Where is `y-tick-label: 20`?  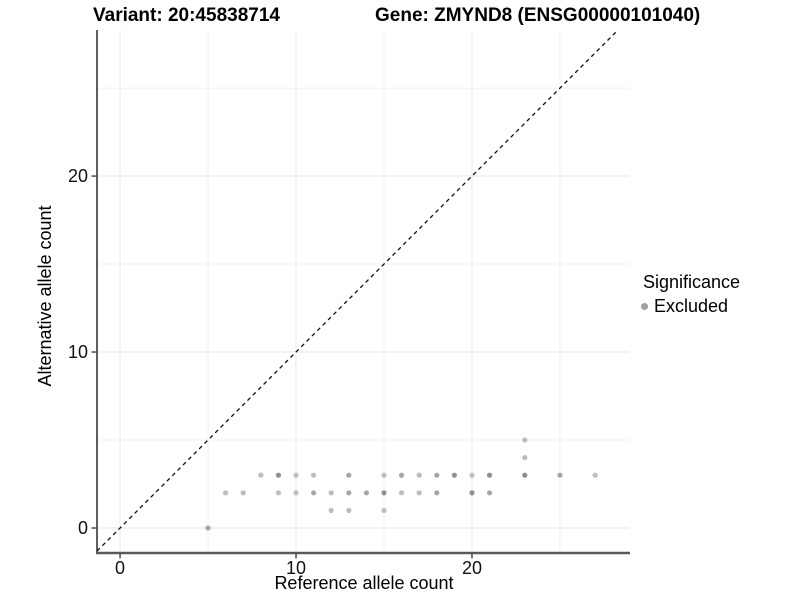 y-tick-label: 20 is located at coordinates (78, 176).